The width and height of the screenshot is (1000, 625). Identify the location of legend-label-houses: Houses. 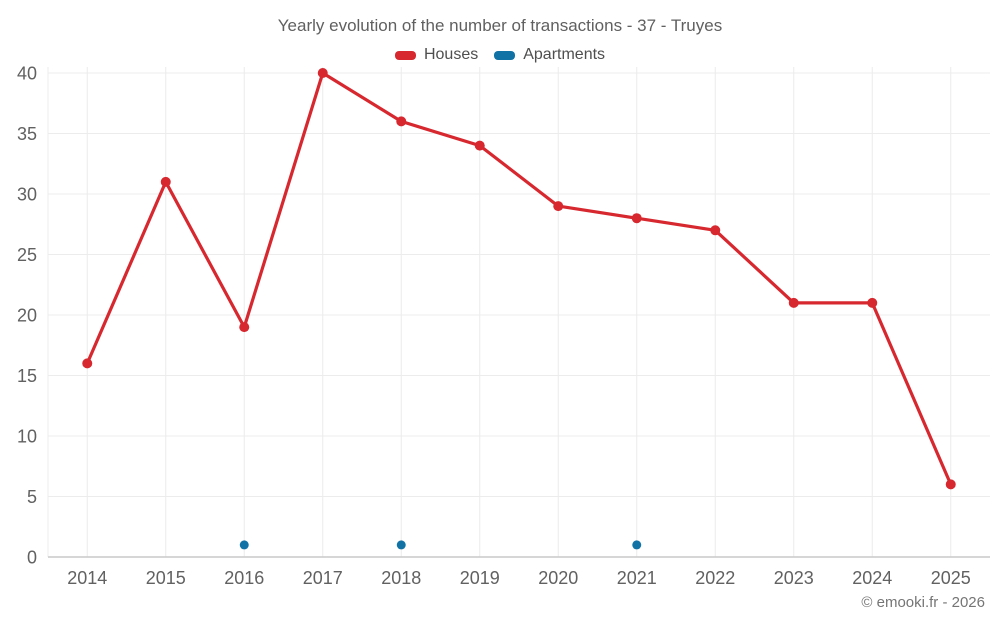
(451, 54).